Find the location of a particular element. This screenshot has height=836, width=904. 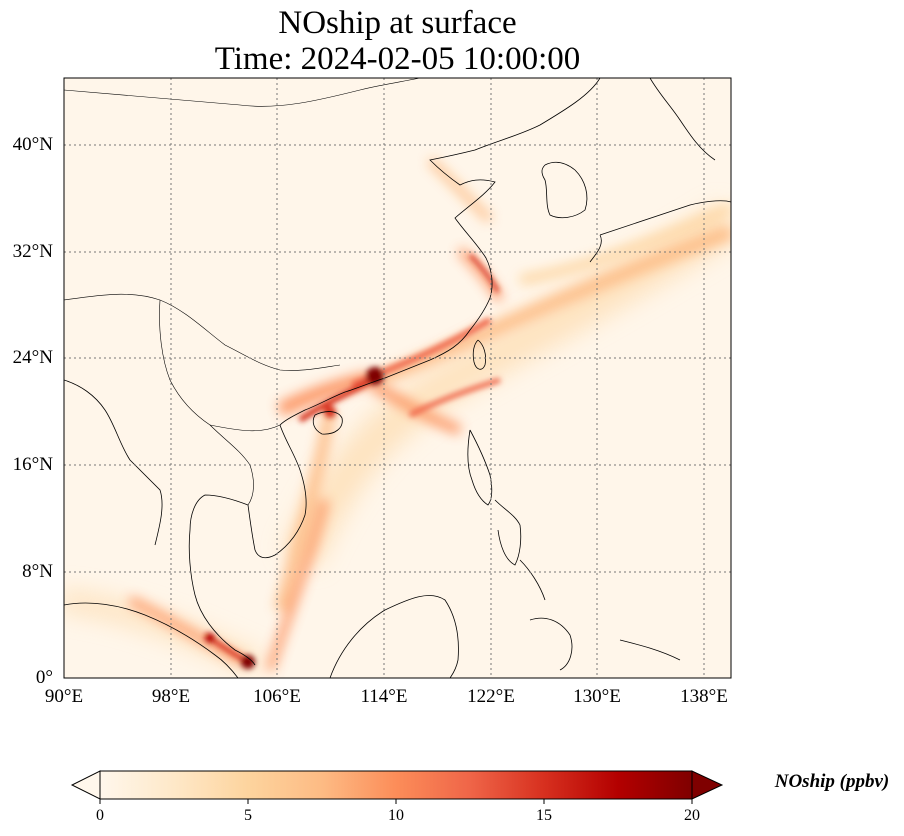

colorbar is located at coordinates (397, 787).